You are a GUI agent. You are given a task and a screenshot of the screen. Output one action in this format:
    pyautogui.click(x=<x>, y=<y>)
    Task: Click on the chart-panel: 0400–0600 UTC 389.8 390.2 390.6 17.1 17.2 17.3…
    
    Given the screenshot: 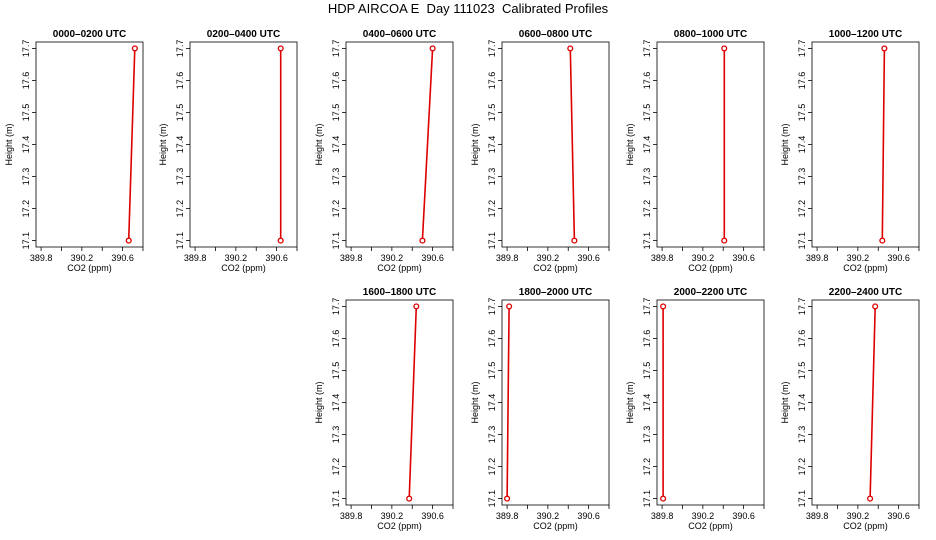 What is the action you would take?
    pyautogui.click(x=384, y=151)
    